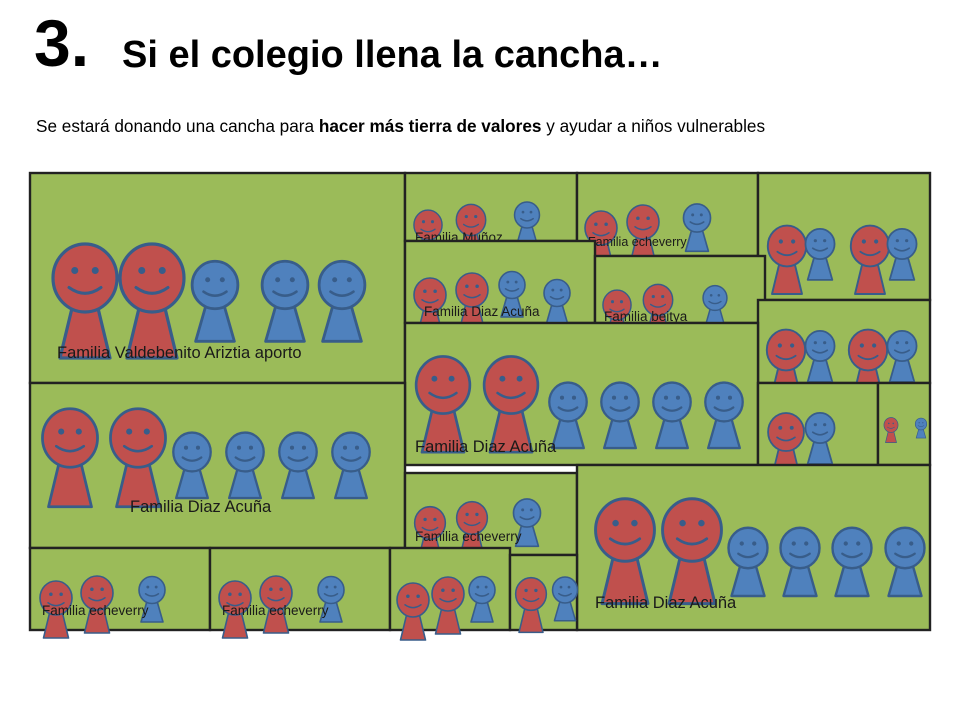 The height and width of the screenshot is (720, 960). Describe the element at coordinates (177, 126) in the screenshot. I see `subtitle-start: Se estará donando una cancha para` at that location.